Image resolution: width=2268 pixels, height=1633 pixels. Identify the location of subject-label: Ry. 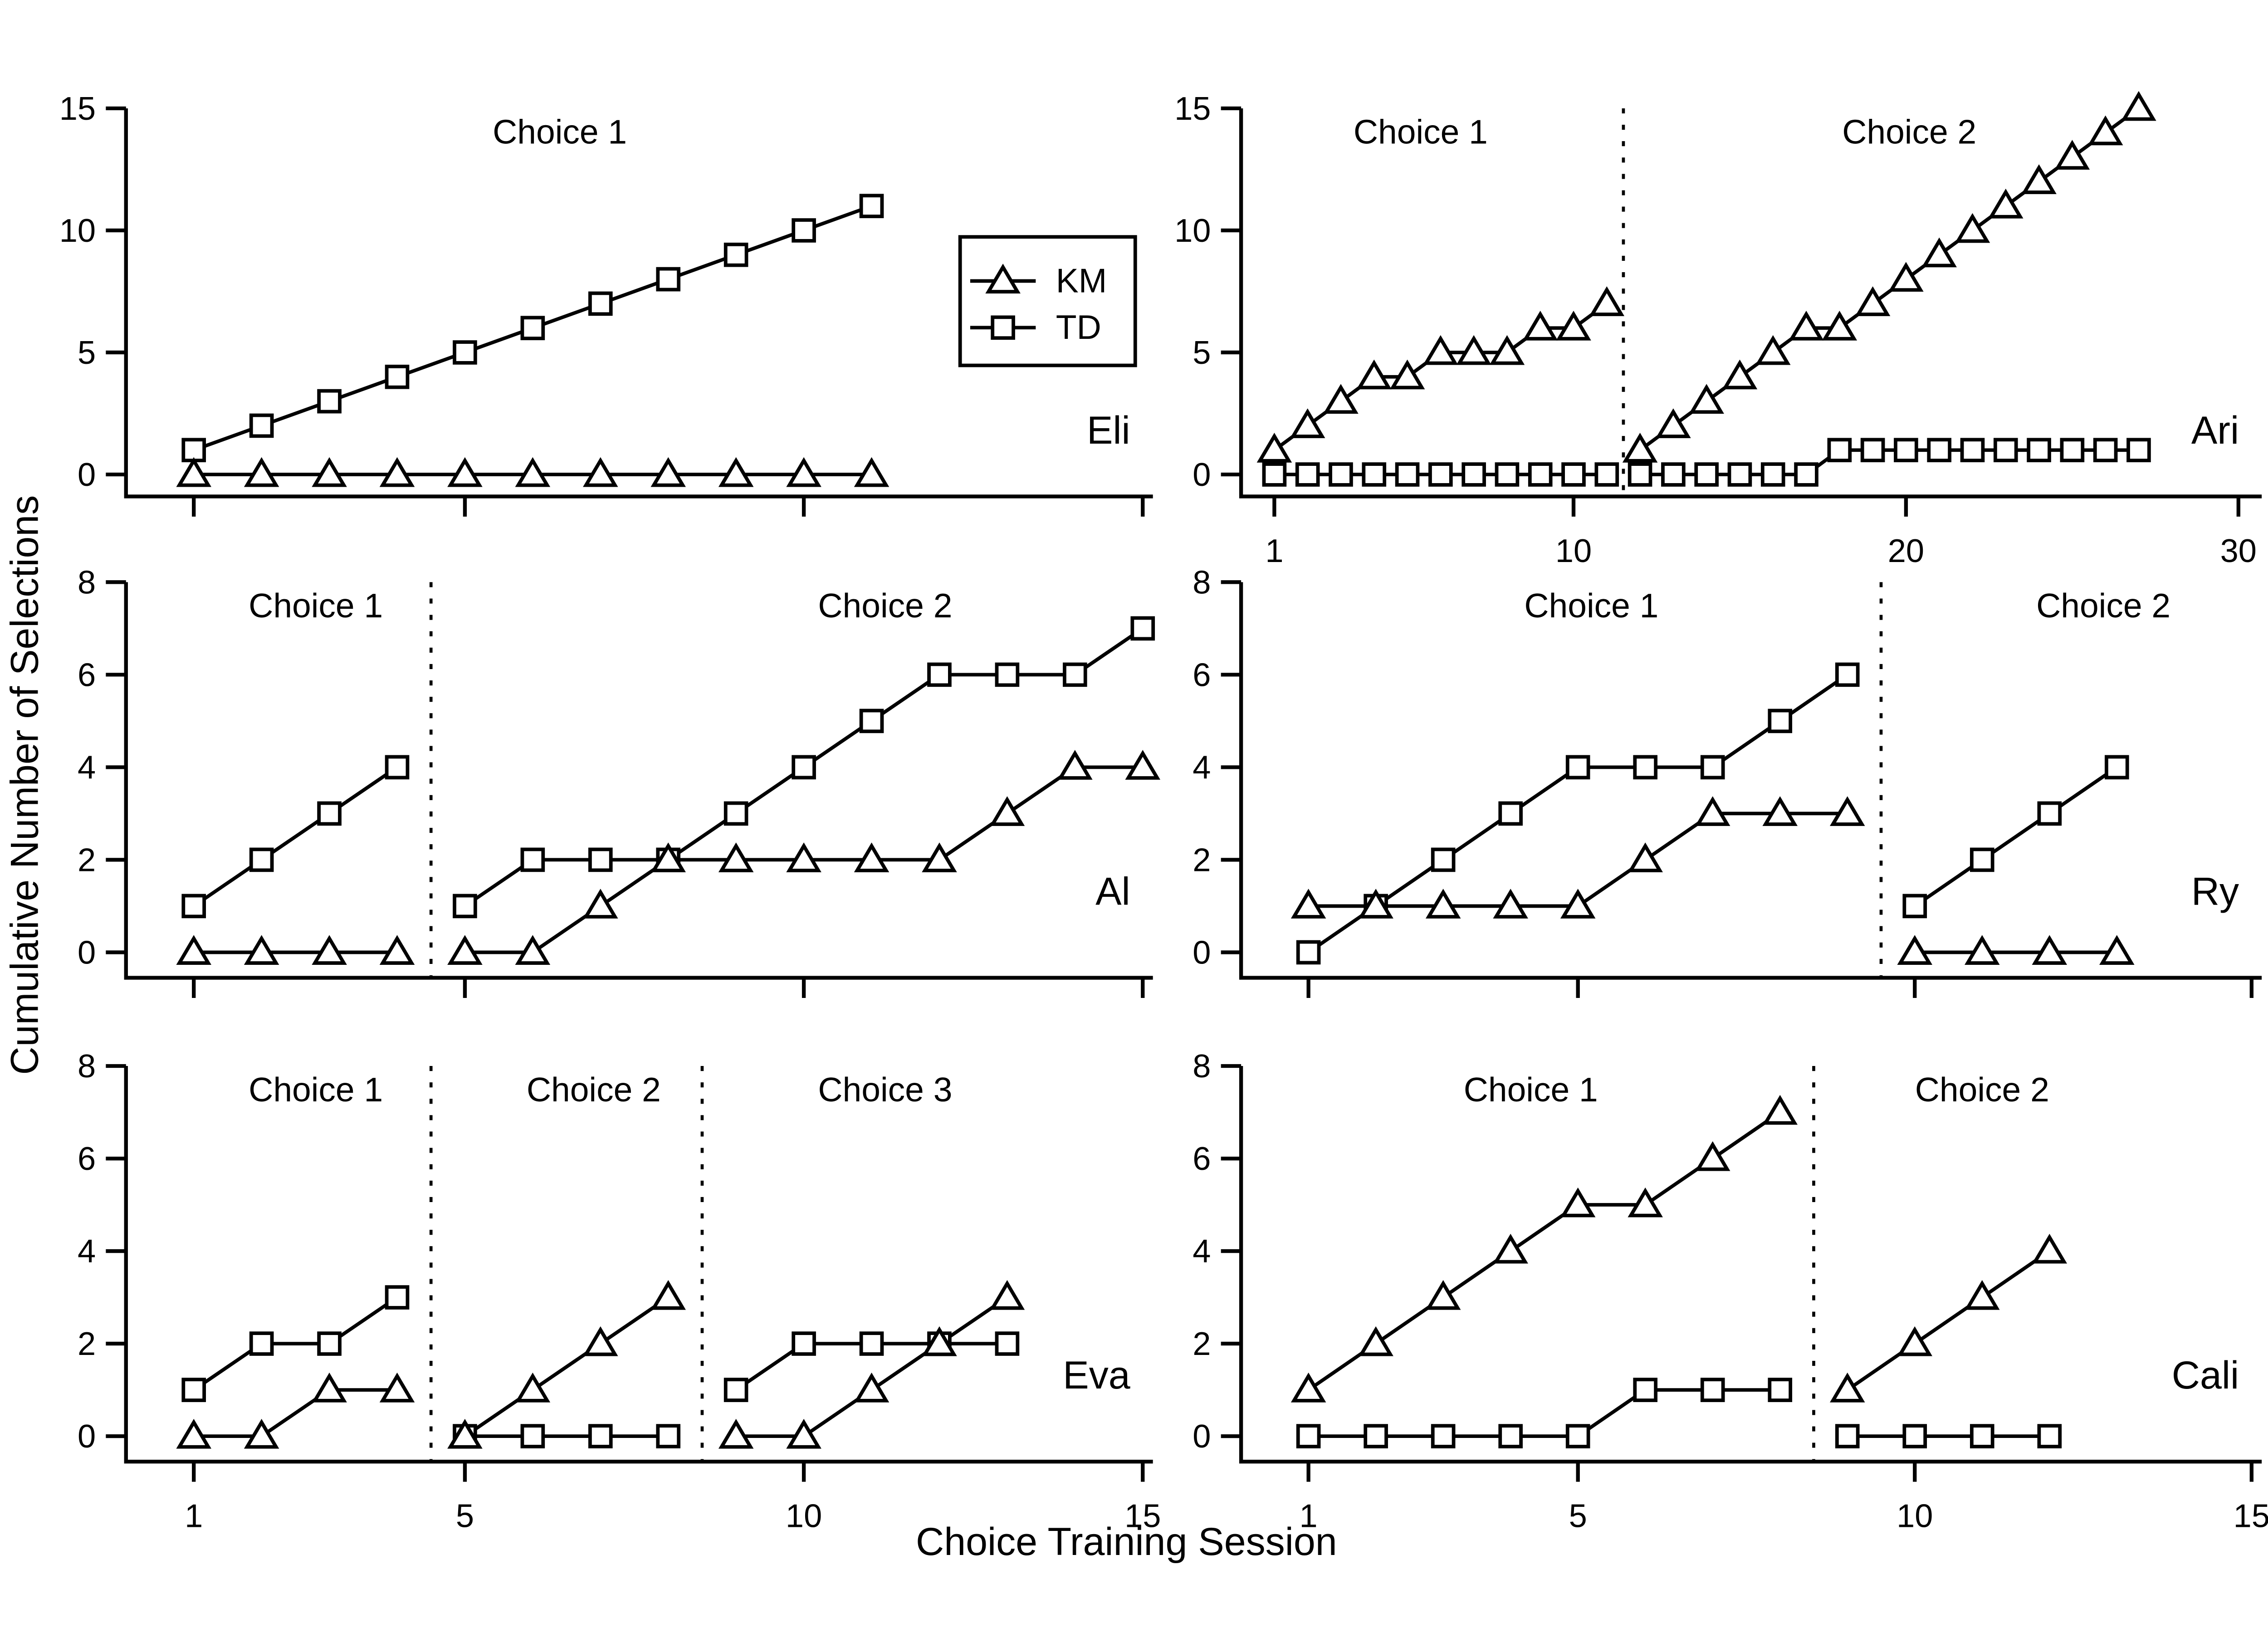
(2215, 891).